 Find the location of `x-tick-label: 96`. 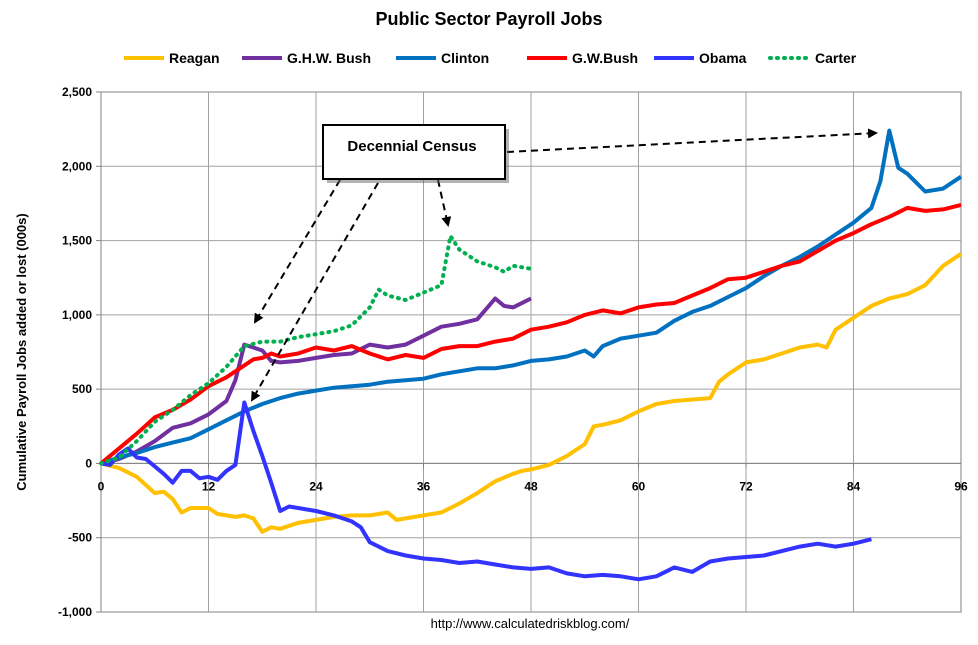

x-tick-label: 96 is located at coordinates (961, 486).